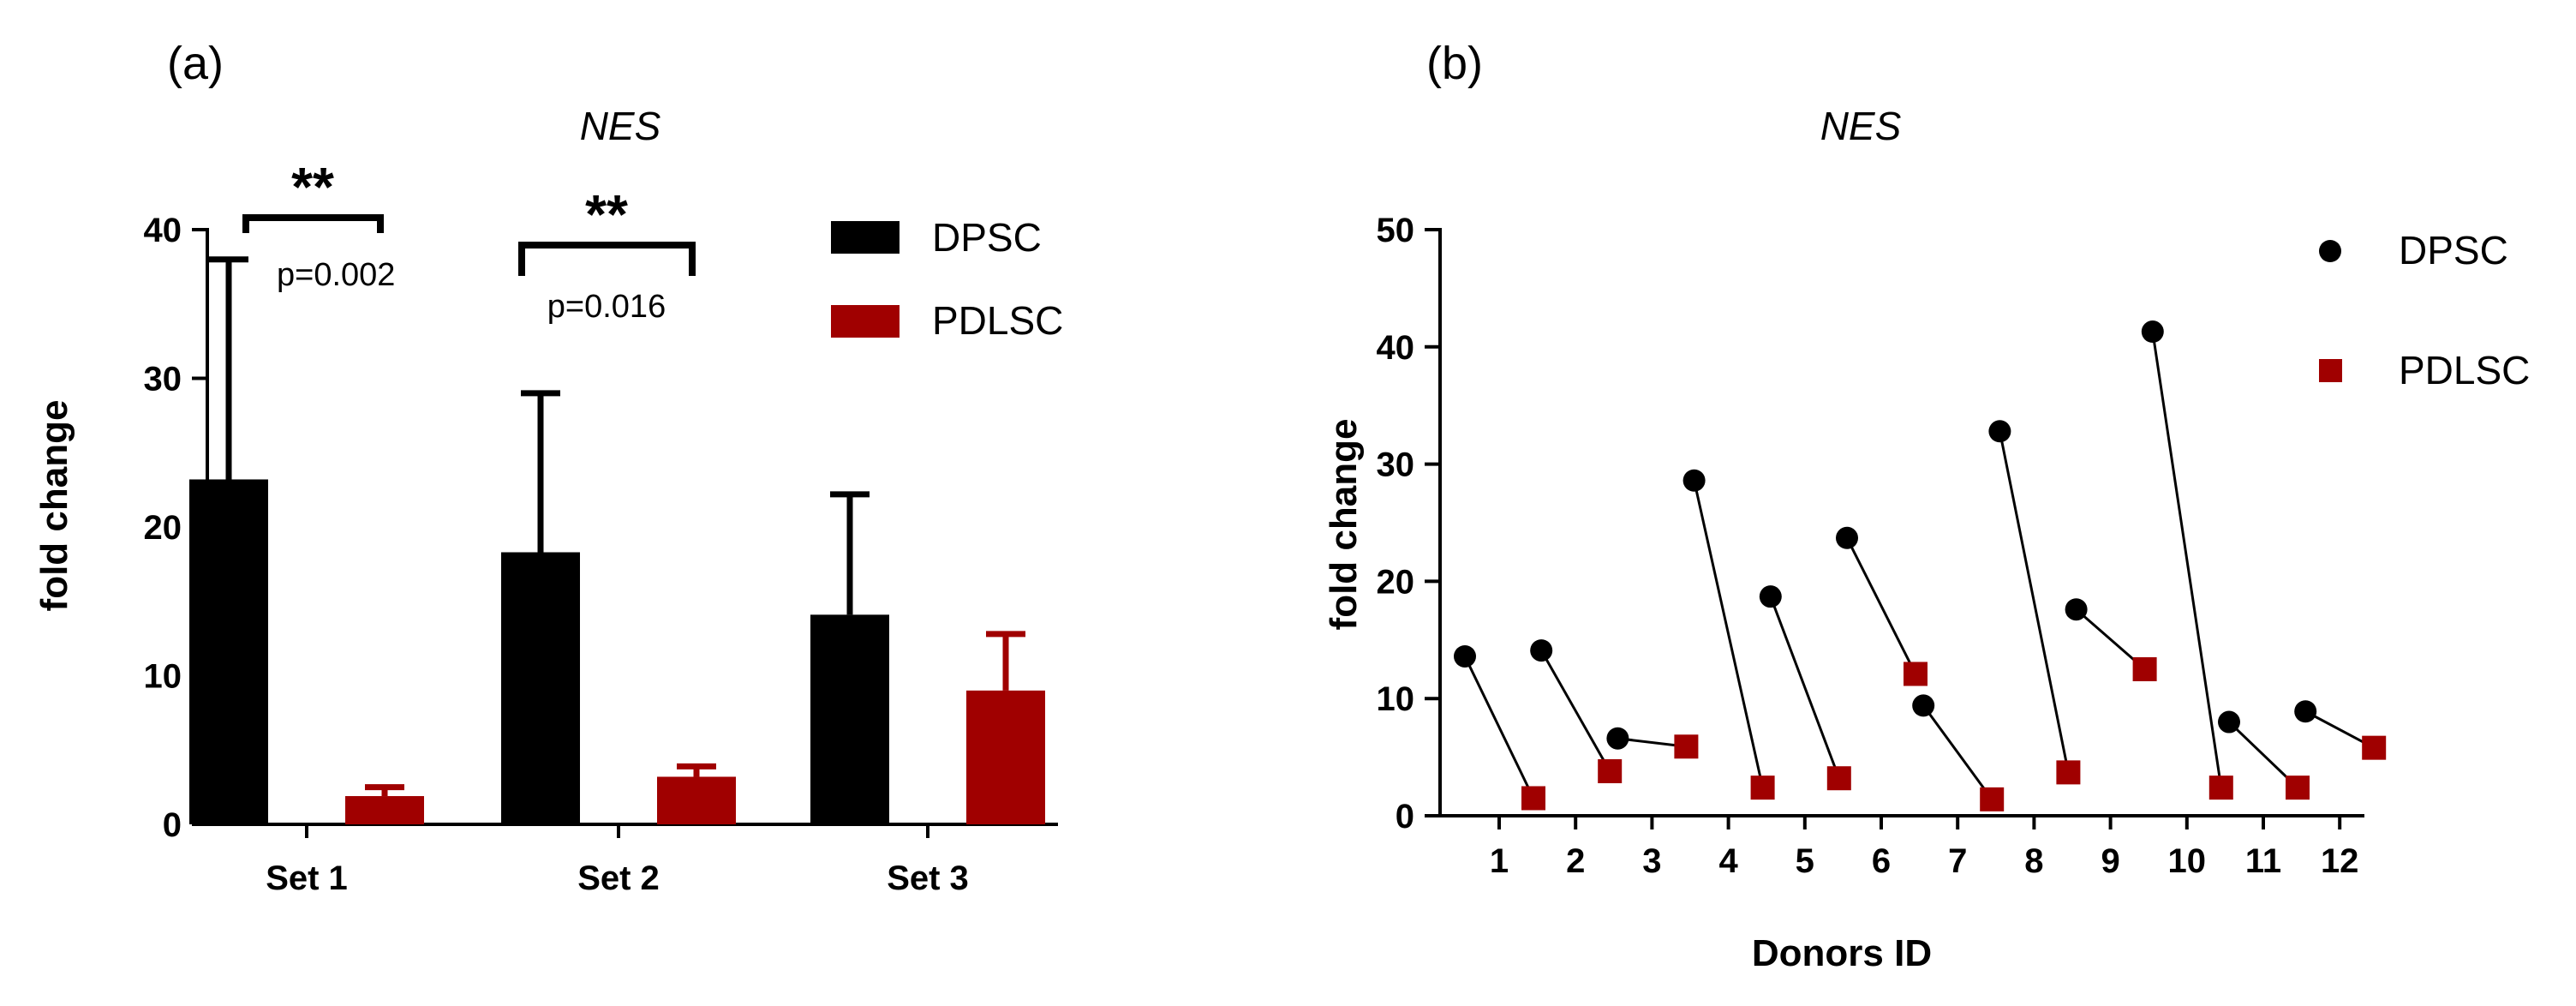 The height and width of the screenshot is (1006, 2576). I want to click on b-x-tick-label-10: 10, so click(2187, 861).